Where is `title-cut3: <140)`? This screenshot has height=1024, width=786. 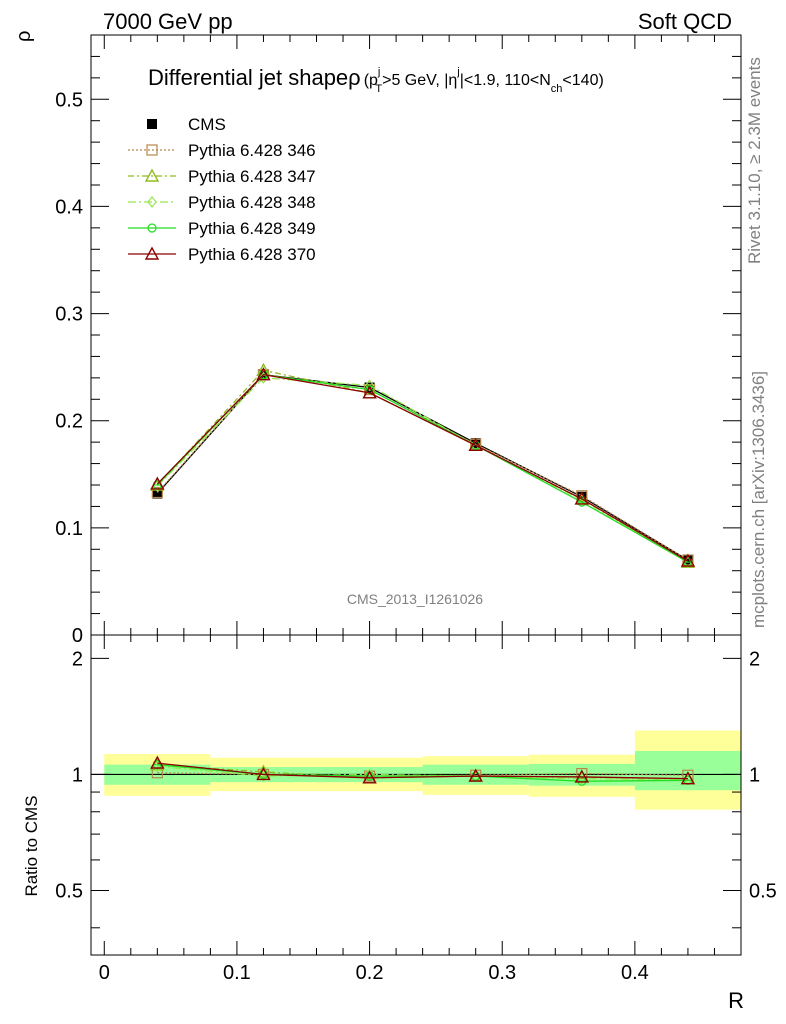
title-cut3: <140) is located at coordinates (582, 80).